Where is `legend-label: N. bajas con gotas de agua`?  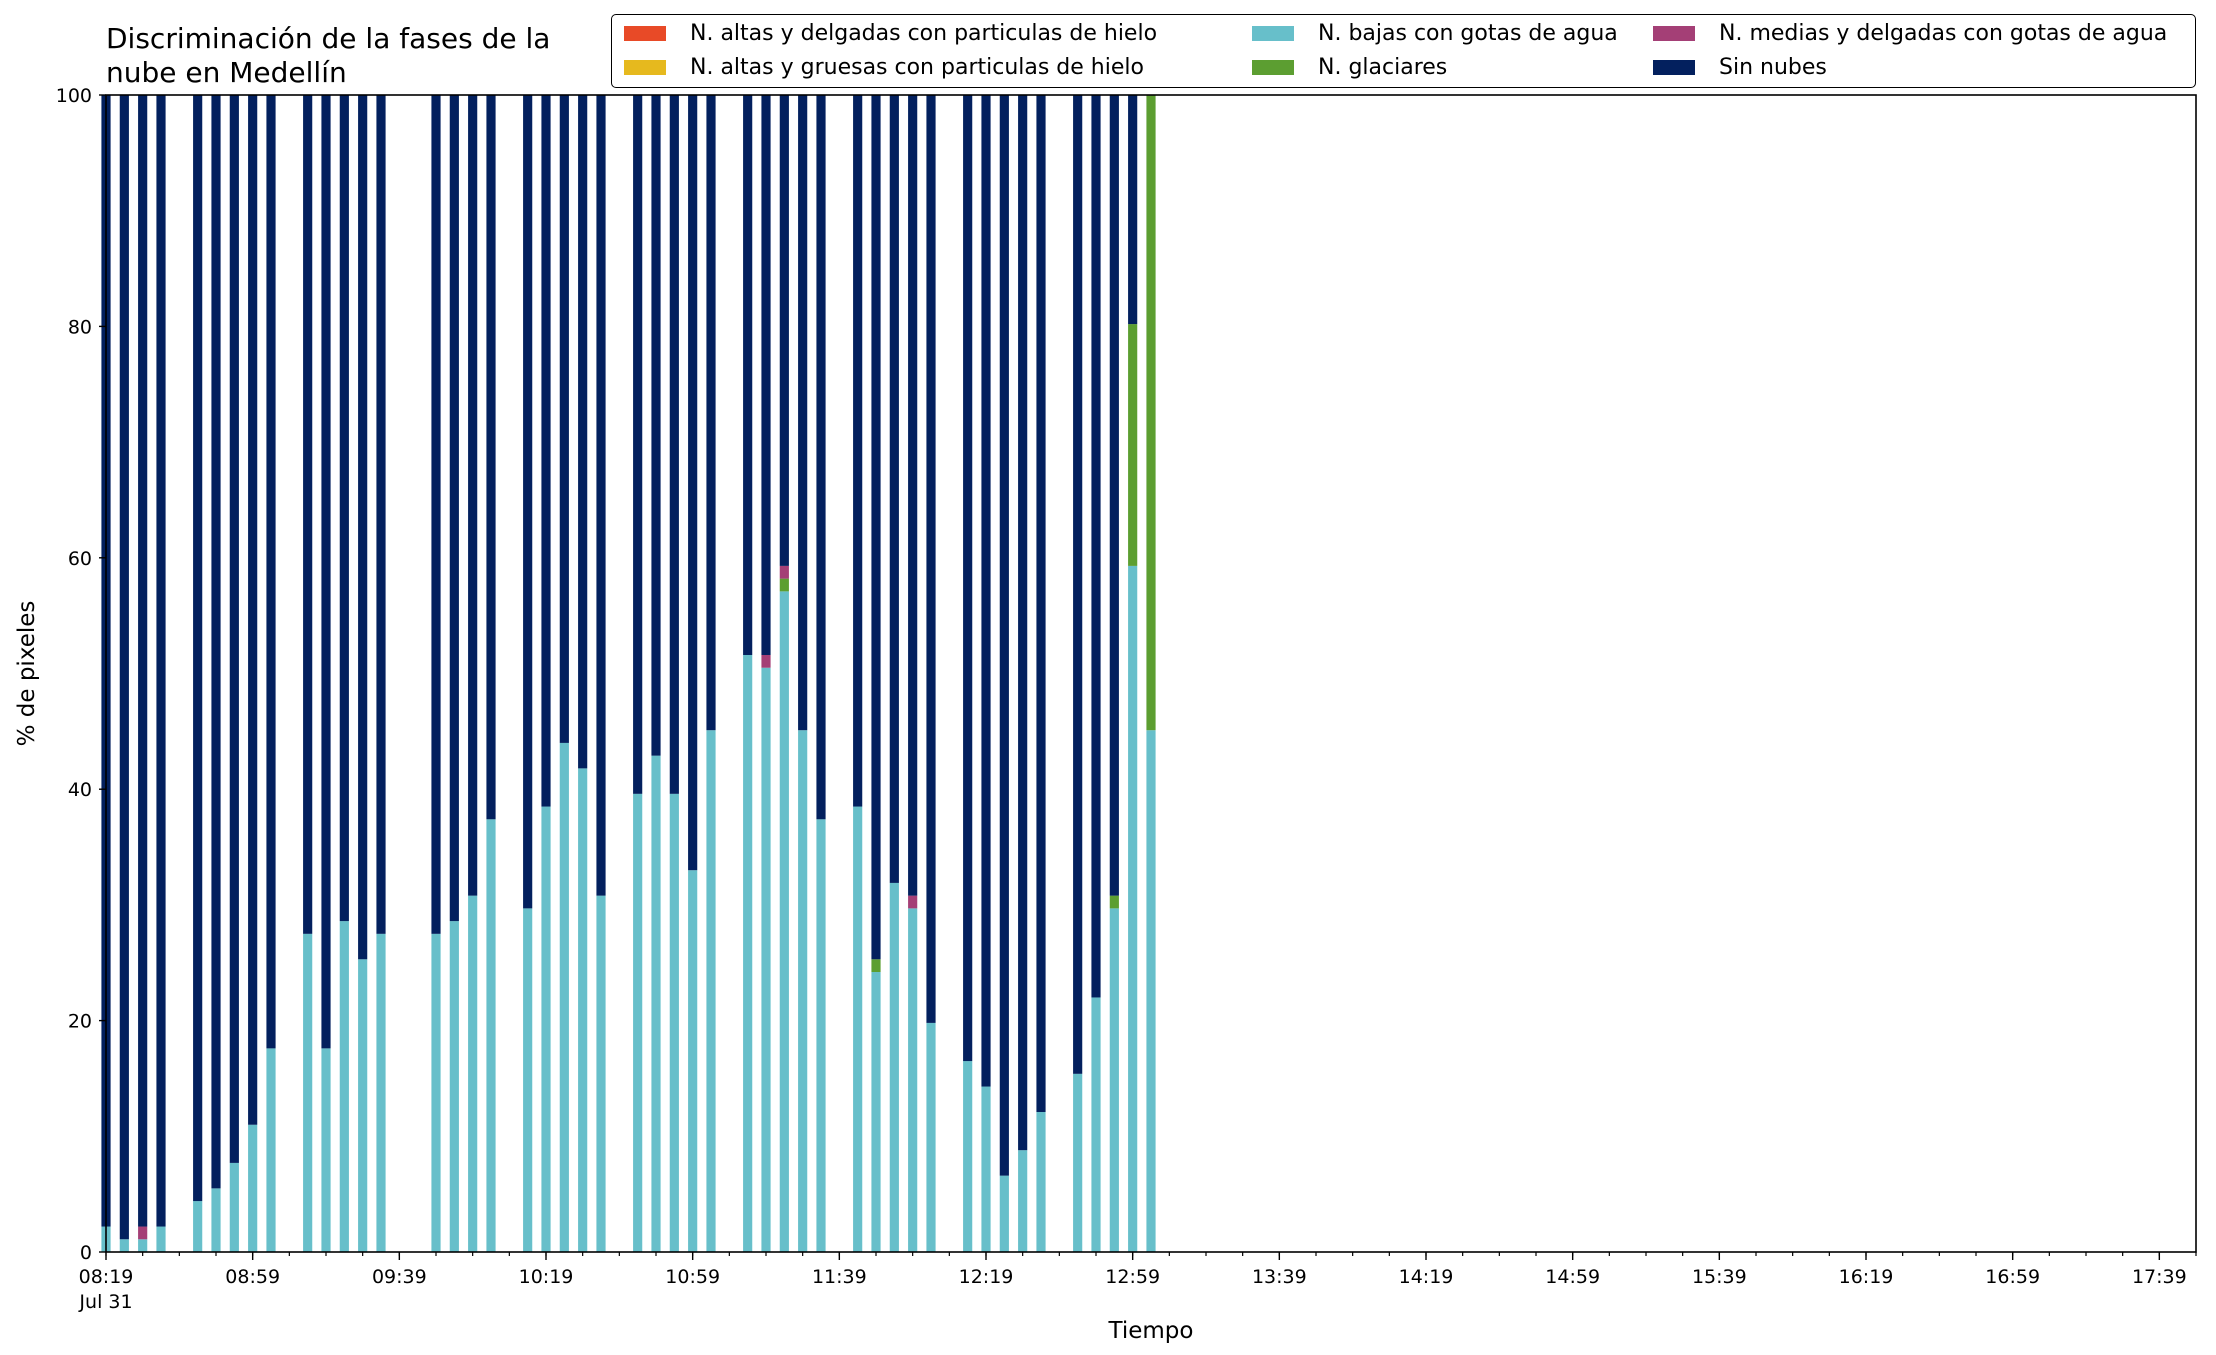
legend-label: N. bajas con gotas de agua is located at coordinates (1468, 33).